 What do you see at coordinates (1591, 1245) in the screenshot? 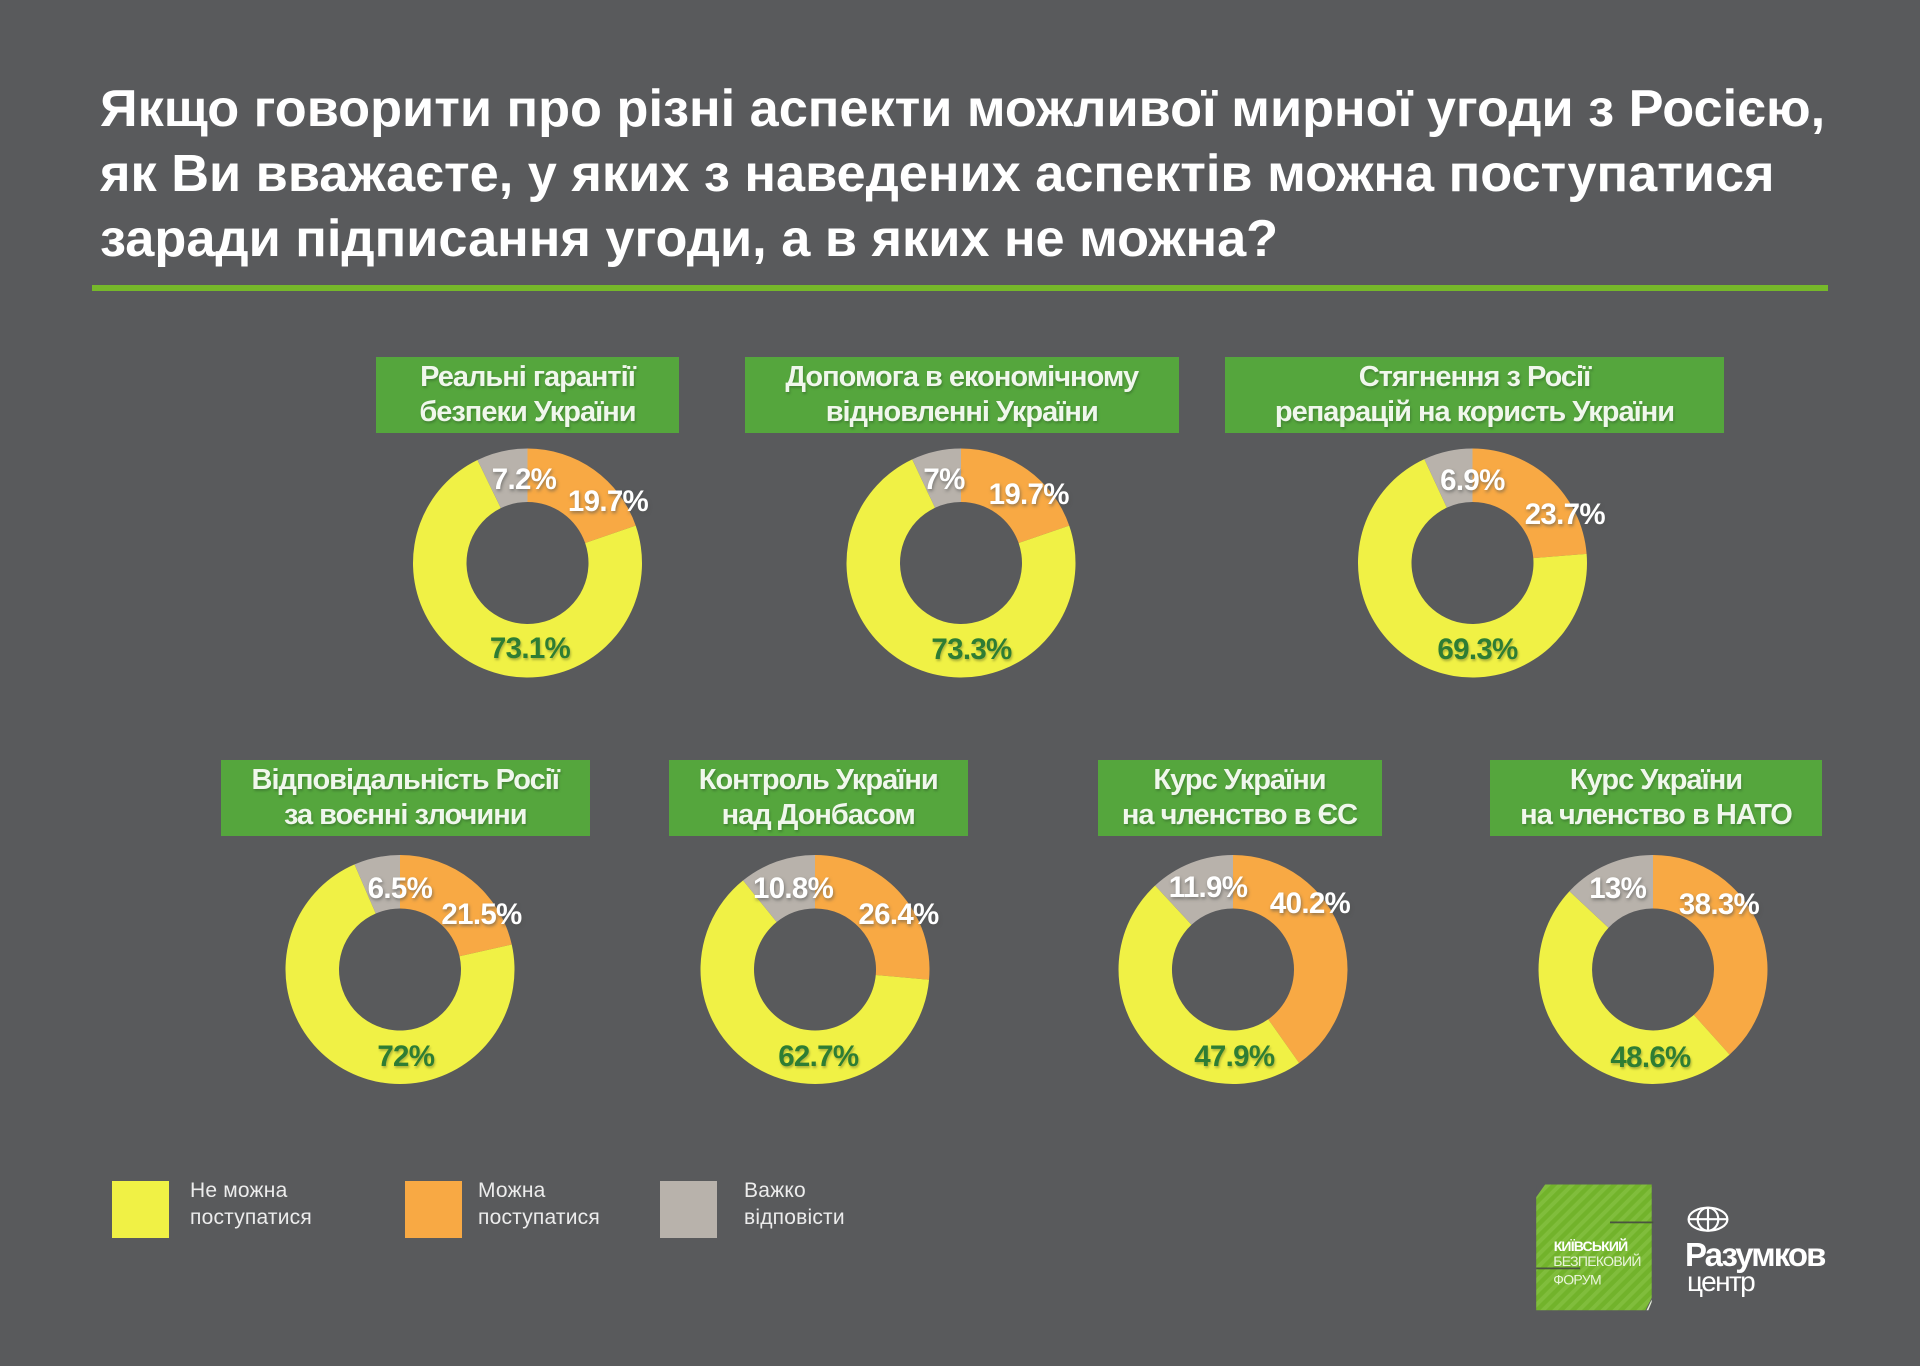
I see `svg-text: КИЇВСЬКИЙ` at bounding box center [1591, 1245].